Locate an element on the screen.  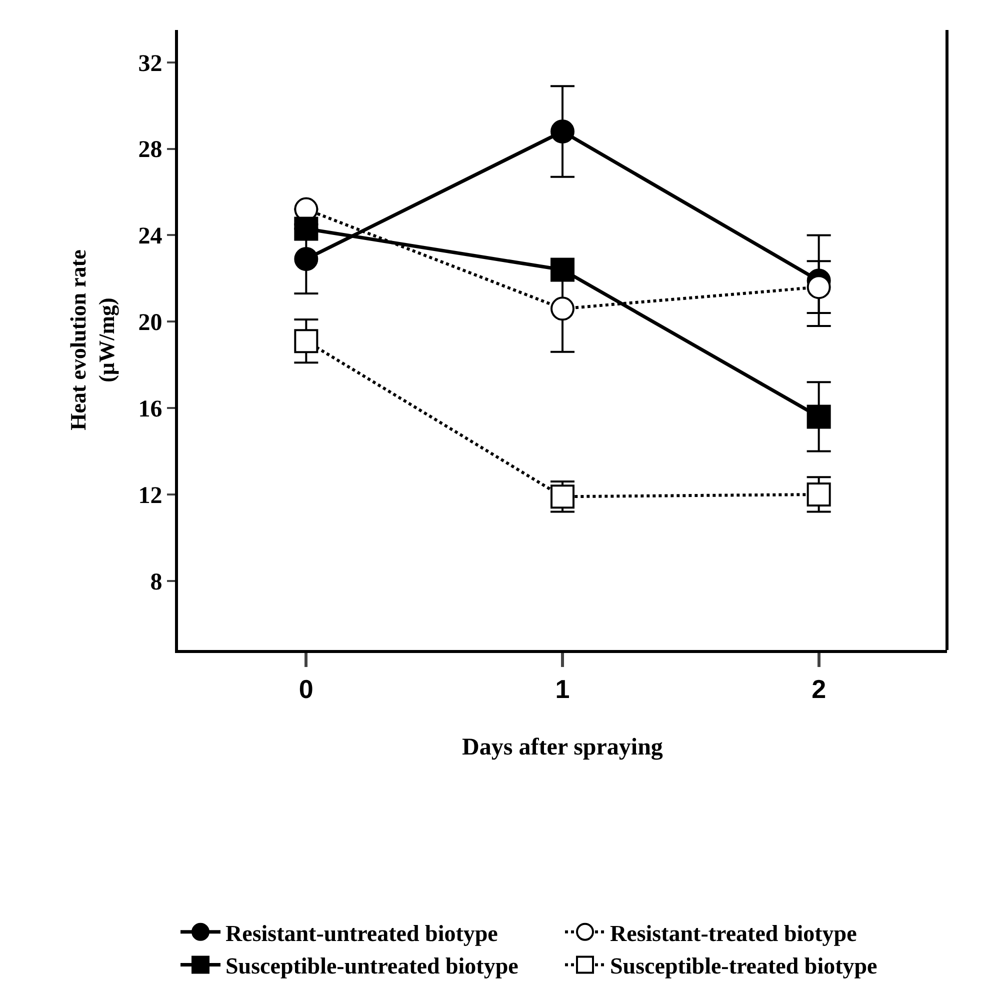
y-tick-label: 24 is located at coordinates (150, 237).